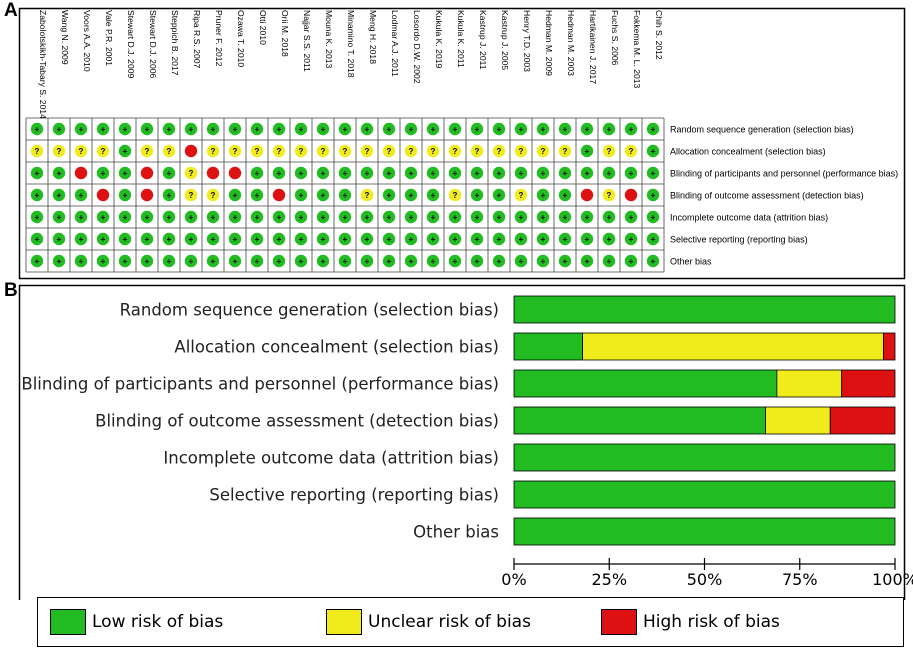  Describe the element at coordinates (733, 346) in the screenshot. I see `bar-segment-unclear` at that location.